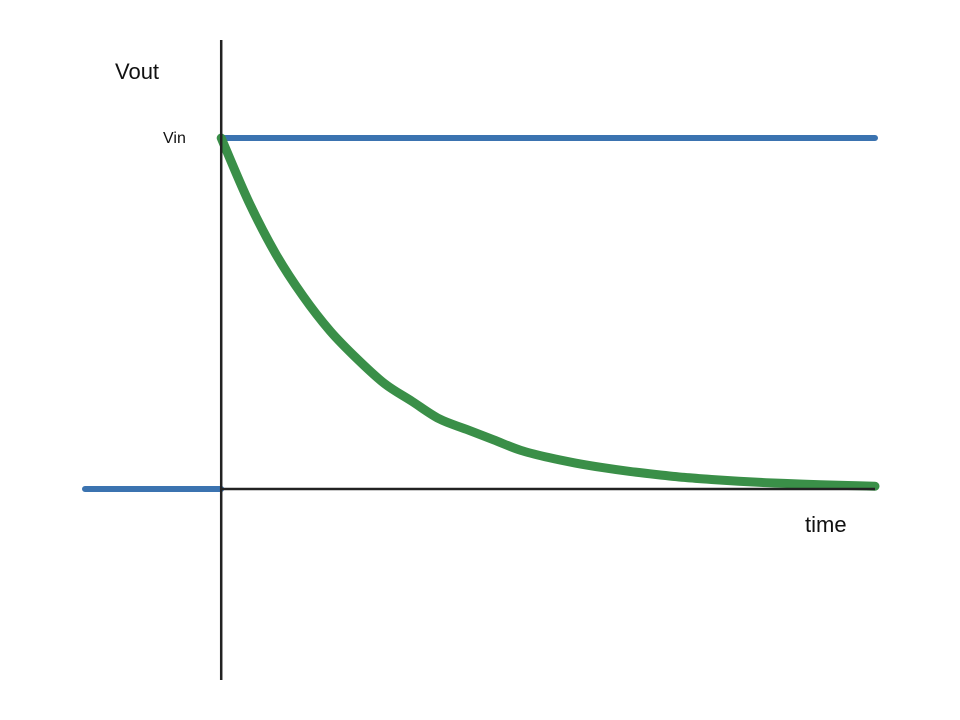 This screenshot has height=720, width=960. Describe the element at coordinates (137, 71) in the screenshot. I see `y-axis-label: Vout` at that location.